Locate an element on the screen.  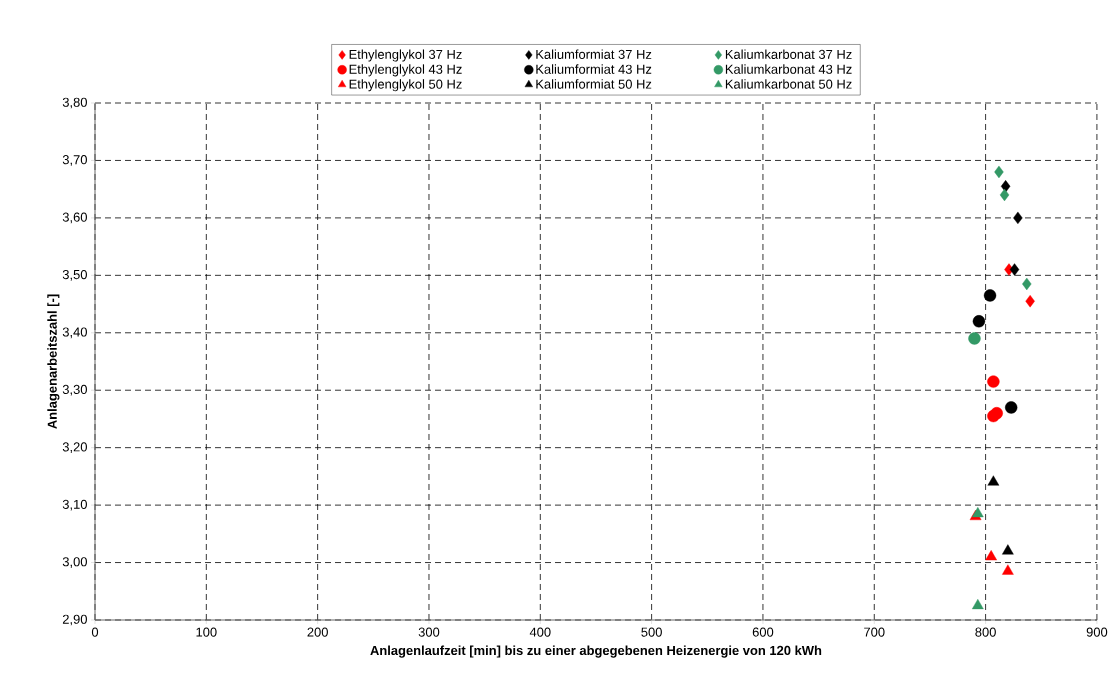
y-tick-label: 3,40 is located at coordinates (74, 333).